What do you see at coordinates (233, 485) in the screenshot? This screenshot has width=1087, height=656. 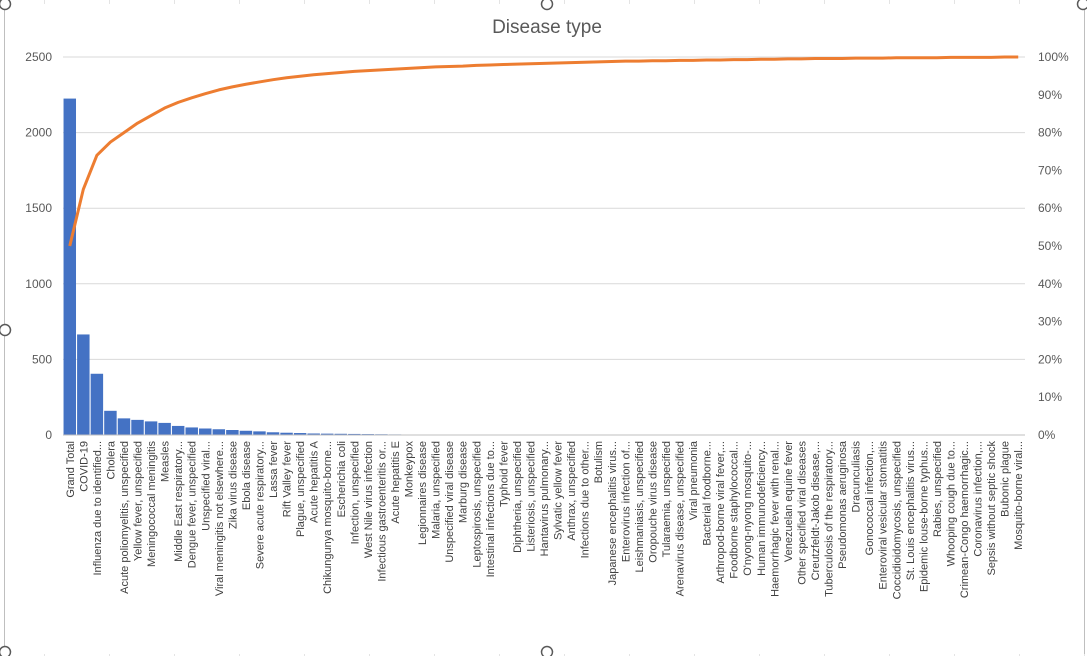 I see `category-label: Zika virus disease` at bounding box center [233, 485].